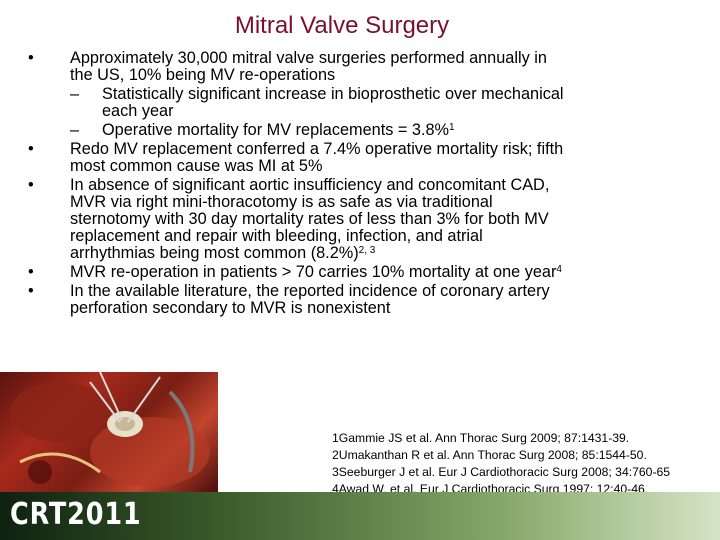 The height and width of the screenshot is (540, 720). I want to click on bullet-line: arrhythmias being most common (8.2%)2, 3, so click(223, 253).